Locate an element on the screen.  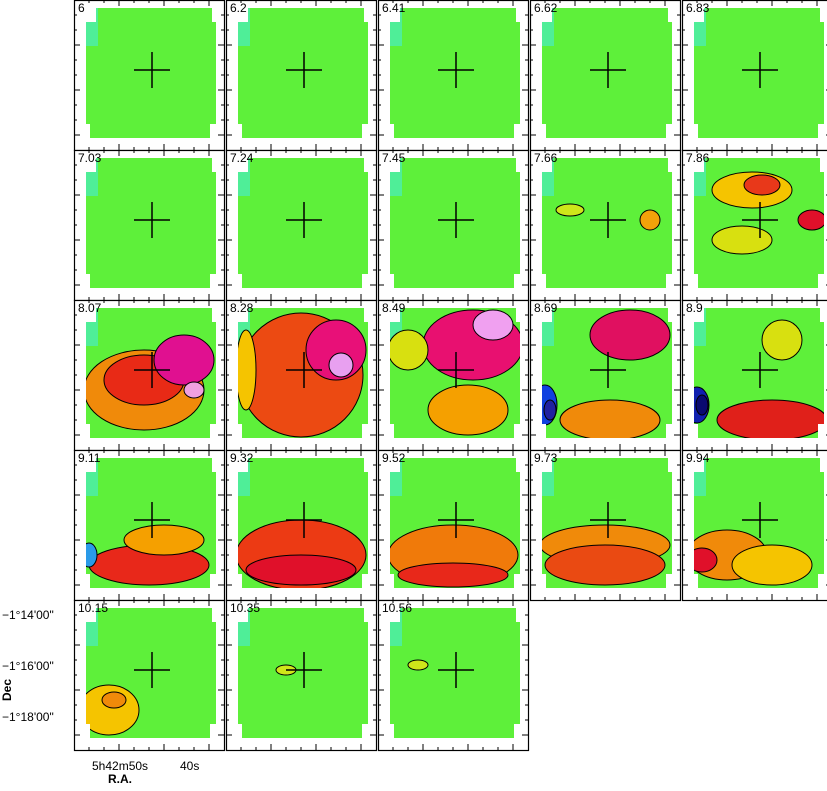
velocity-label: 9.52 is located at coordinates (394, 458).